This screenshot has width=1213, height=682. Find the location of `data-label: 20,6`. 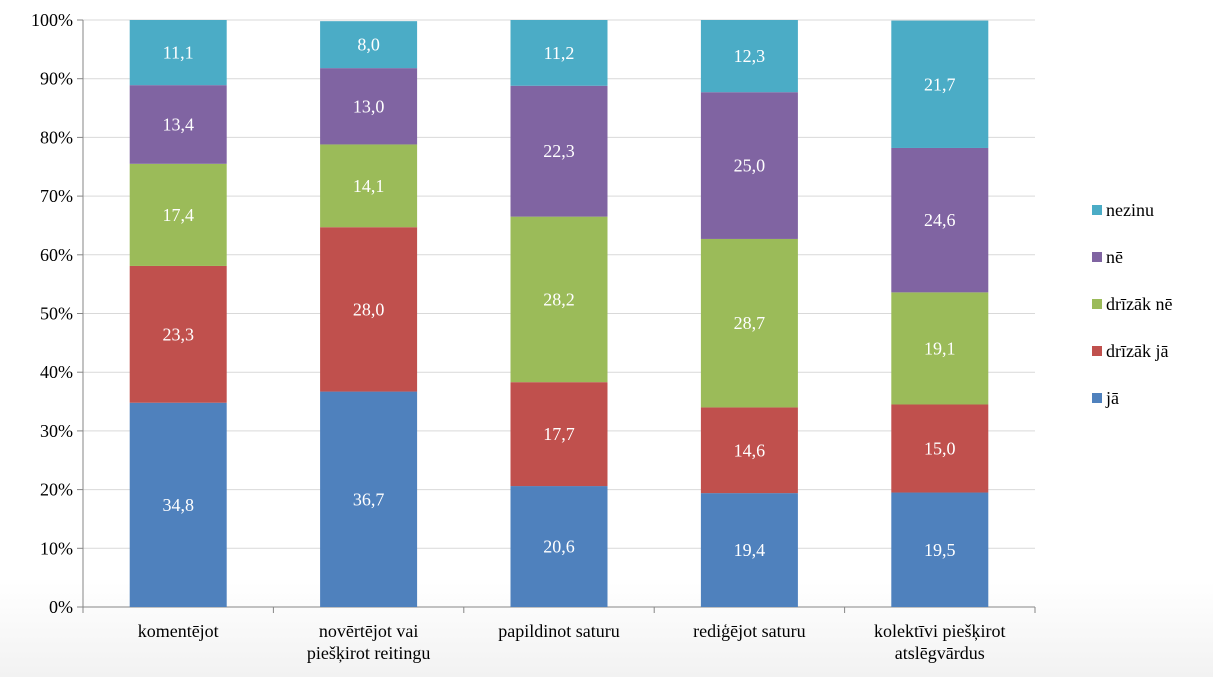

data-label: 20,6 is located at coordinates (559, 547).